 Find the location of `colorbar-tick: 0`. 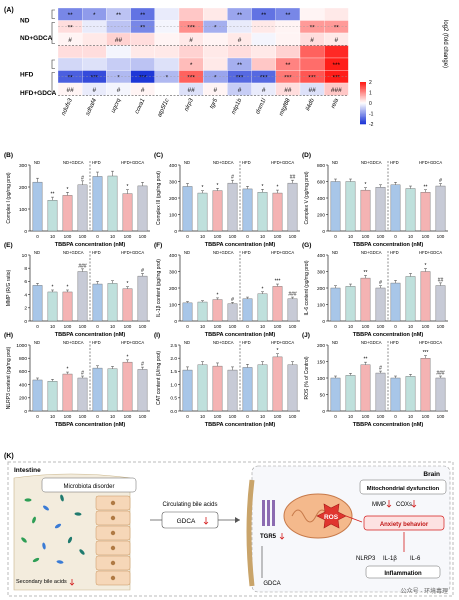

colorbar-tick: 0 is located at coordinates (370, 104).